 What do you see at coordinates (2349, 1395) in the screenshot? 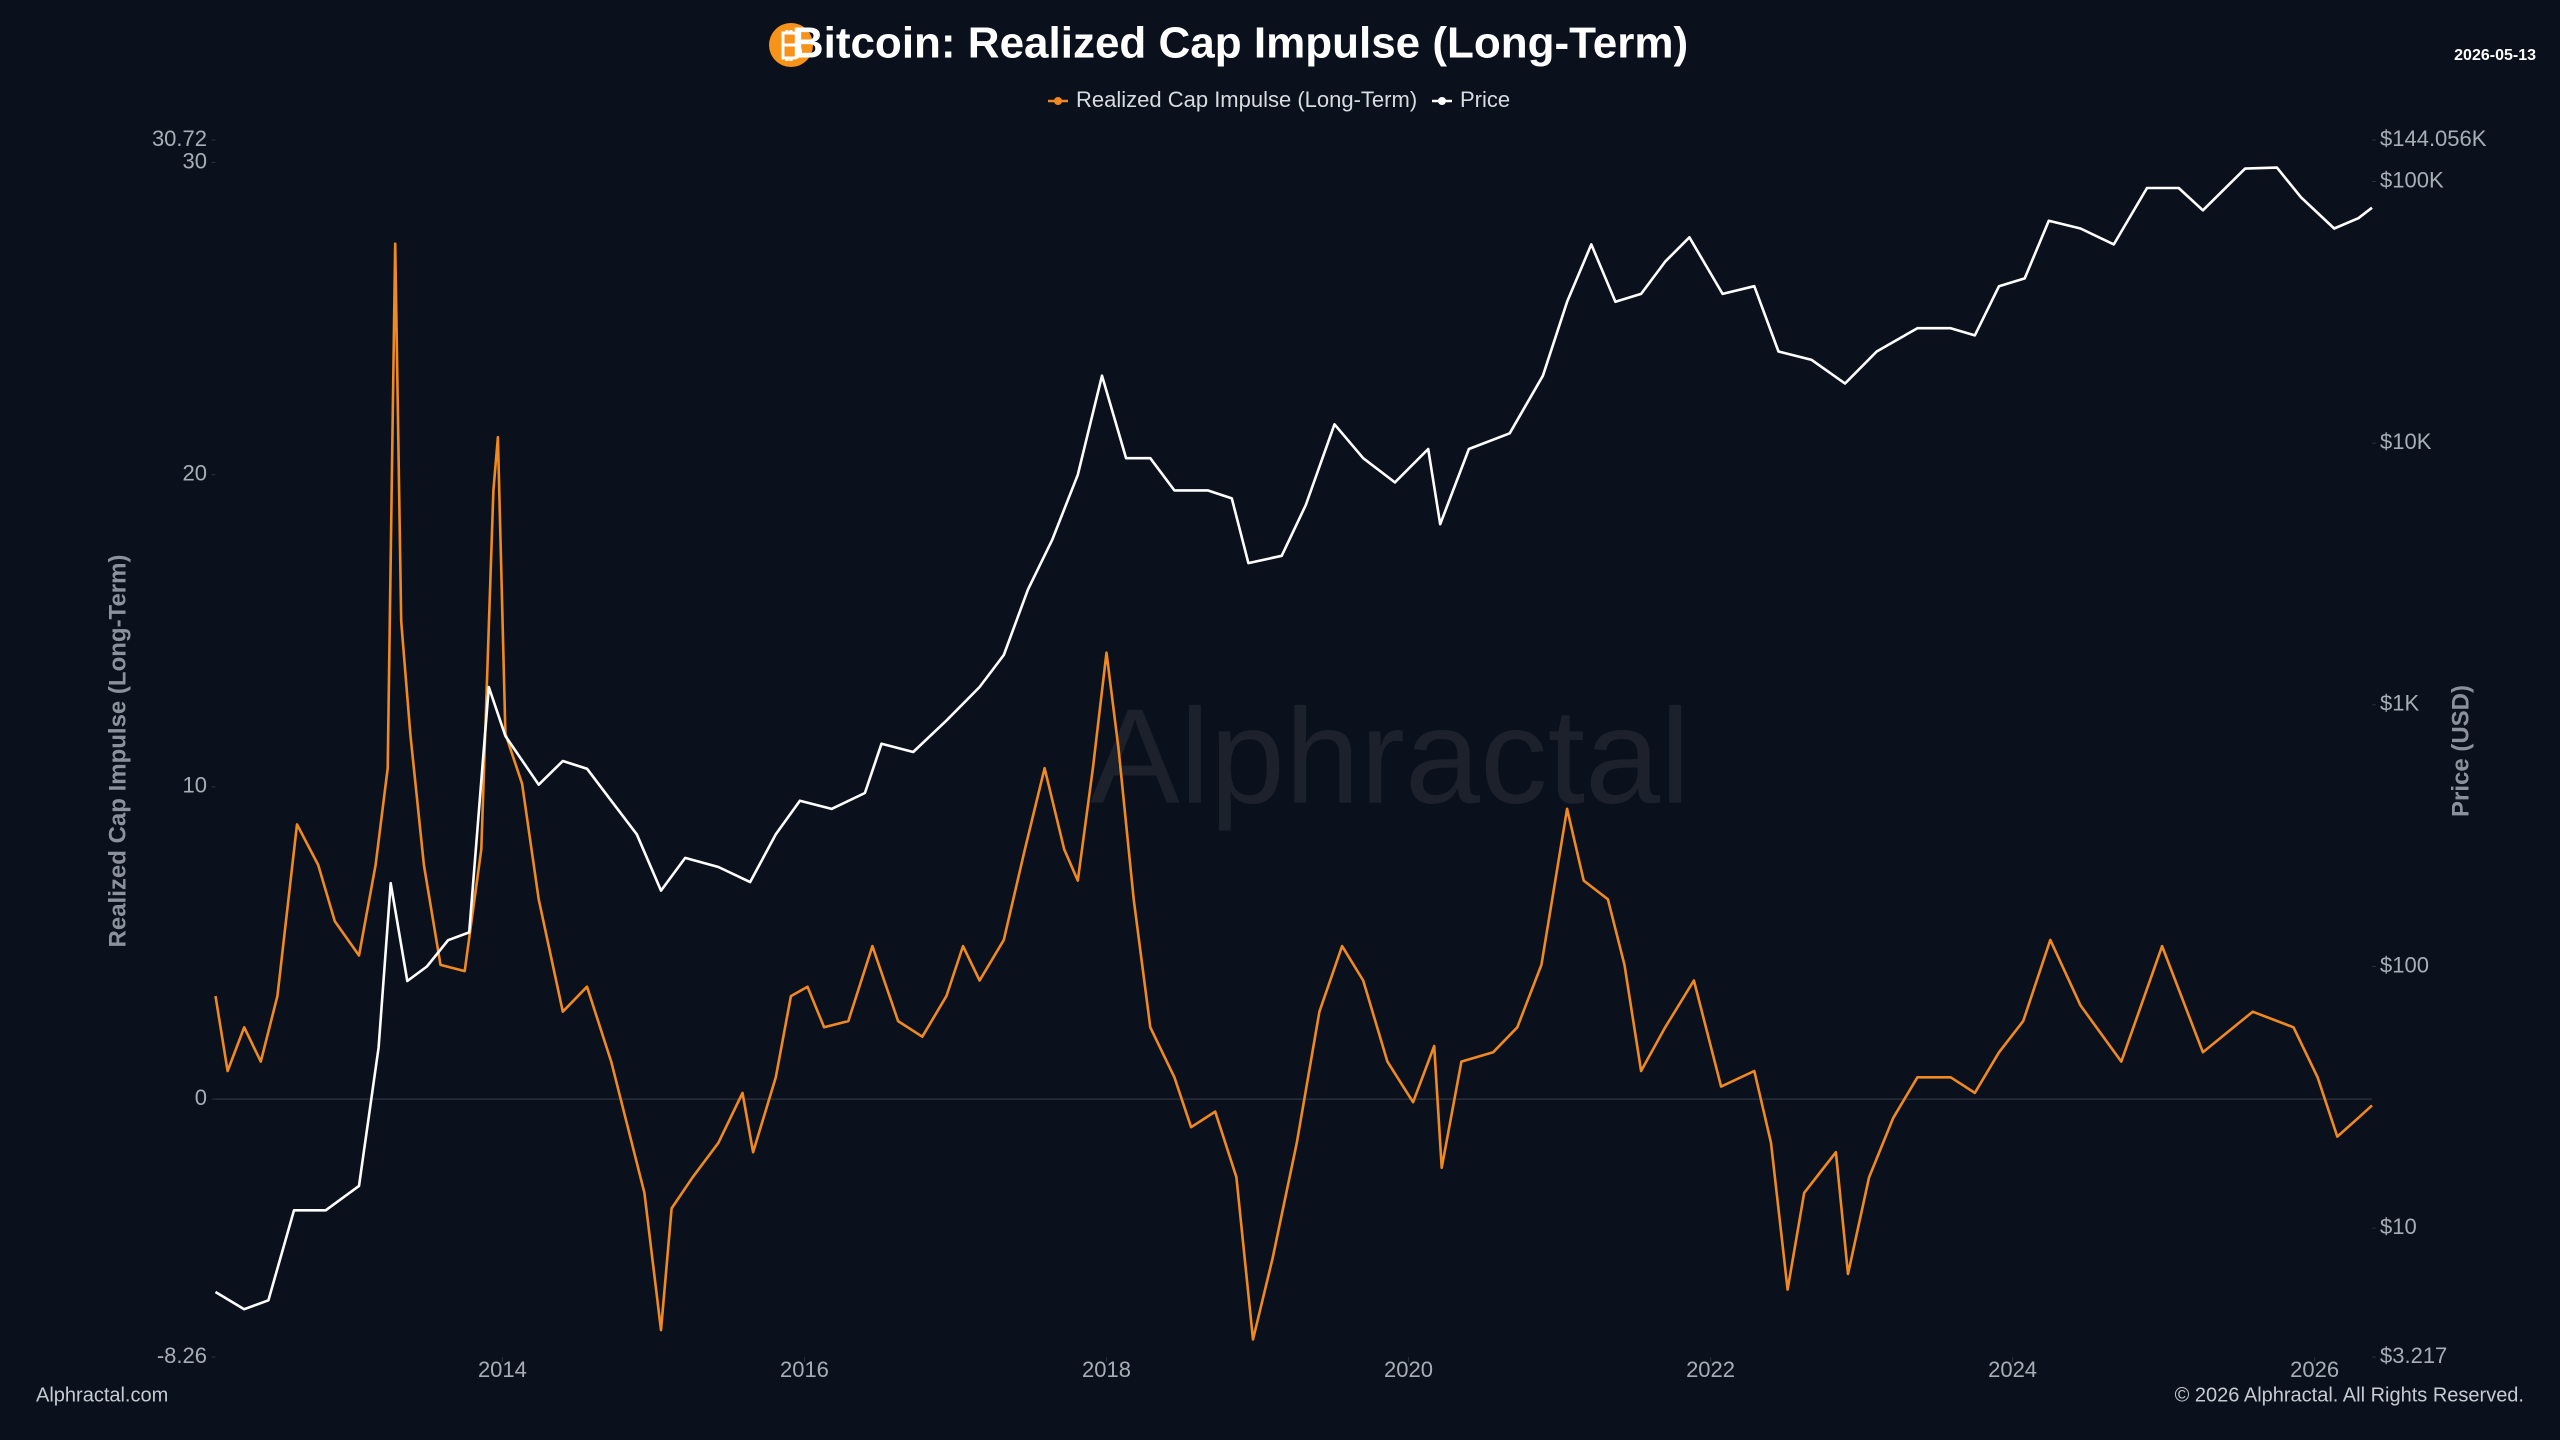
I see `footer-right: © 2026 Alphractal. All Rights Reserved.` at bounding box center [2349, 1395].